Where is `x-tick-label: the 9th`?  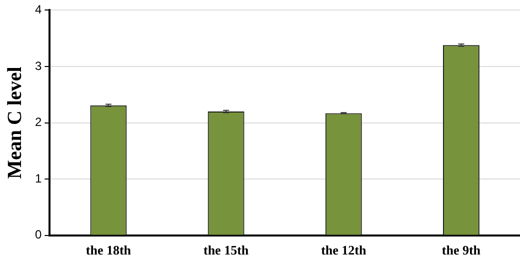
x-tick-label: the 9th is located at coordinates (462, 250).